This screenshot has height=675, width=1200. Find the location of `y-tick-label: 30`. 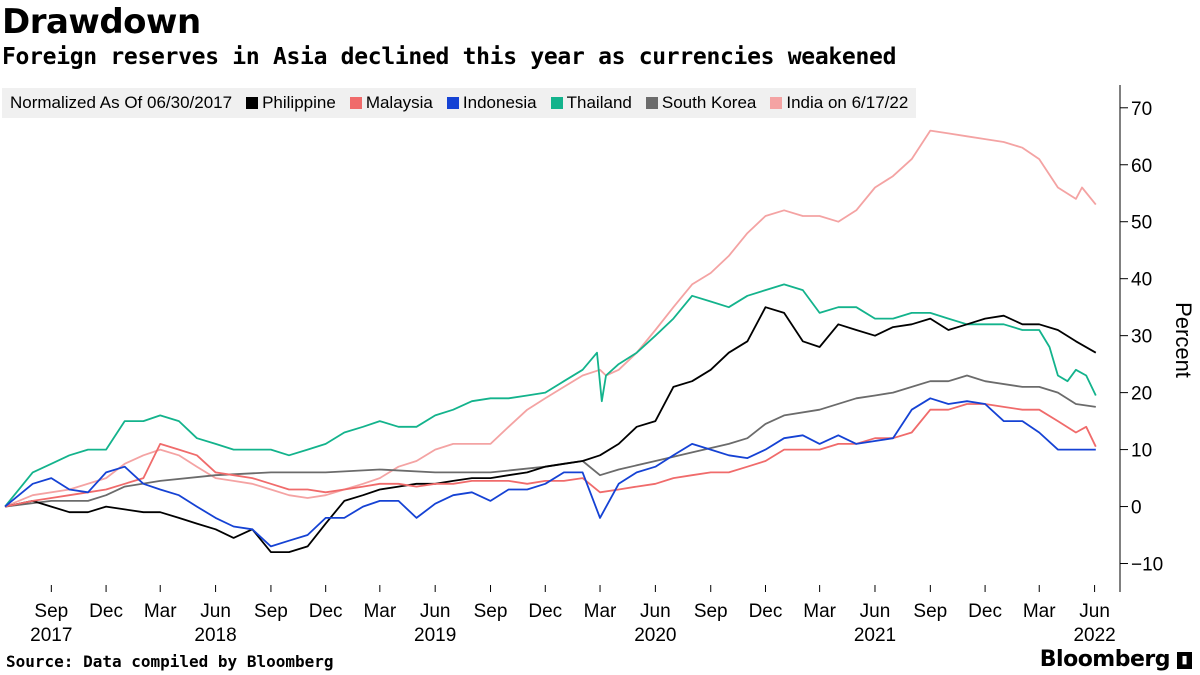

y-tick-label: 30 is located at coordinates (1141, 337).